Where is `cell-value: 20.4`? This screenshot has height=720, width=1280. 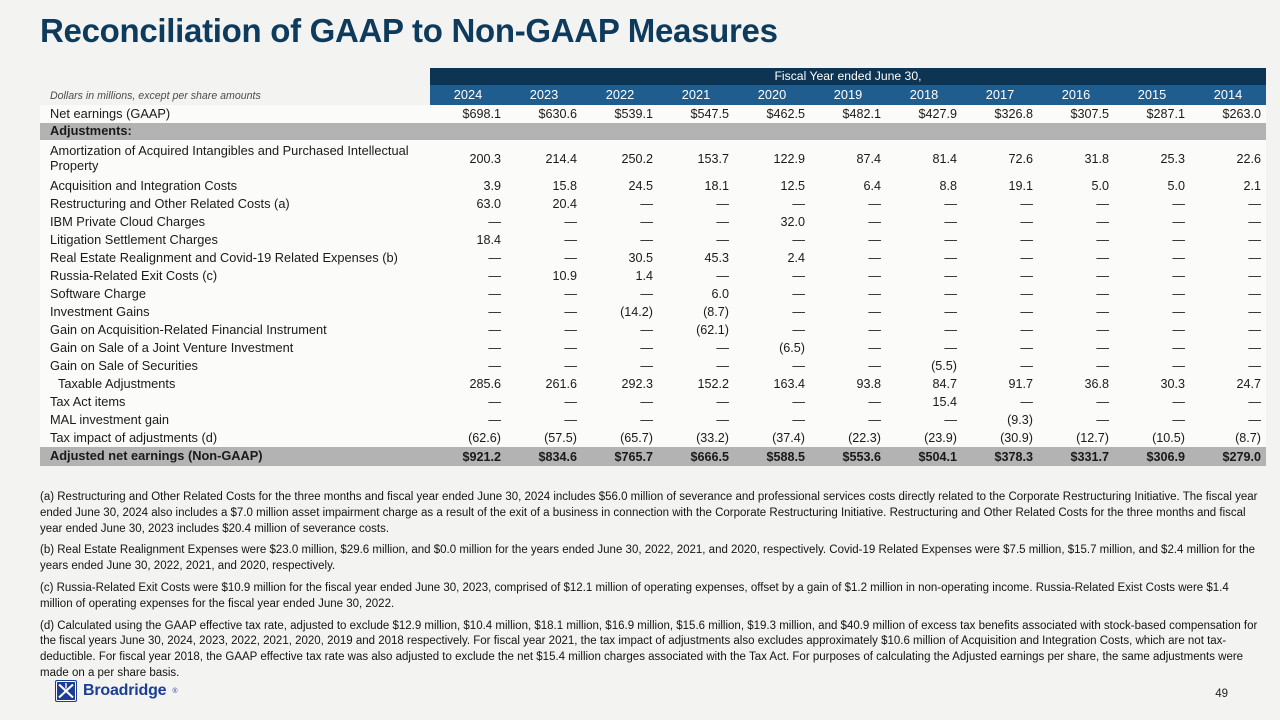
cell-value: 20.4 is located at coordinates (564, 204).